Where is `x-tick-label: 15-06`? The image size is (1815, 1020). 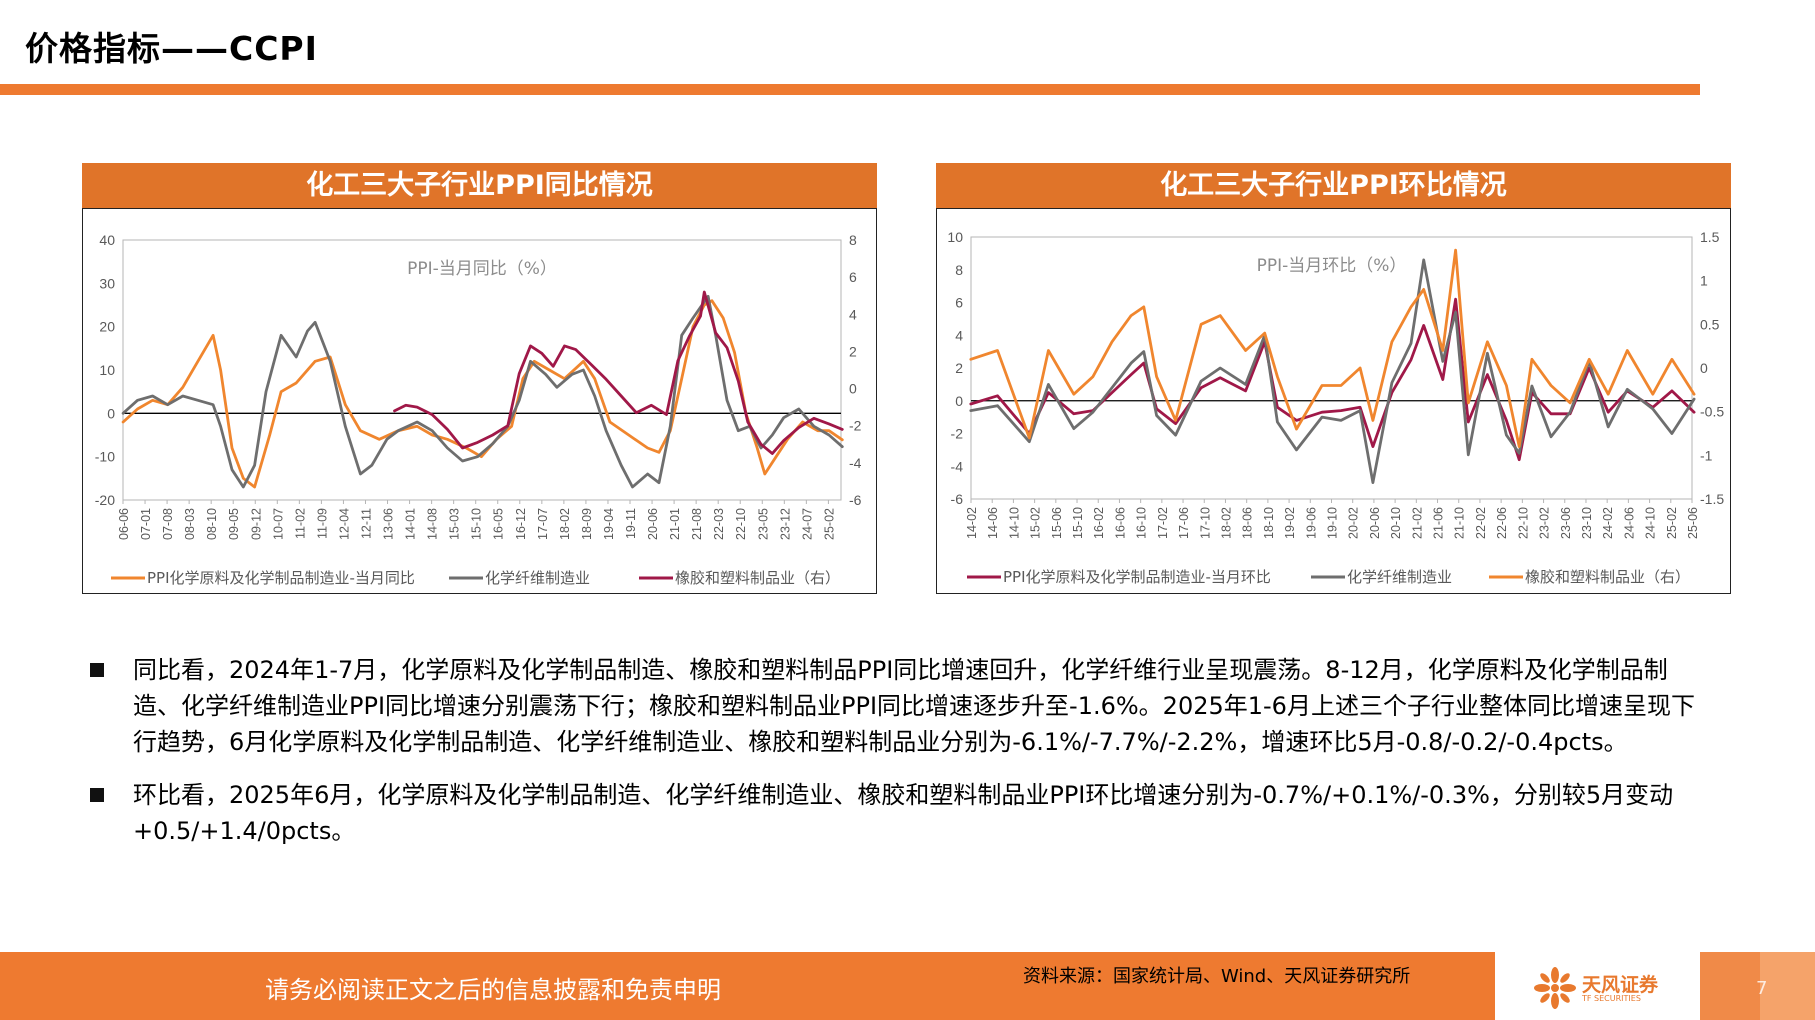
x-tick-label: 15-06 is located at coordinates (1057, 523).